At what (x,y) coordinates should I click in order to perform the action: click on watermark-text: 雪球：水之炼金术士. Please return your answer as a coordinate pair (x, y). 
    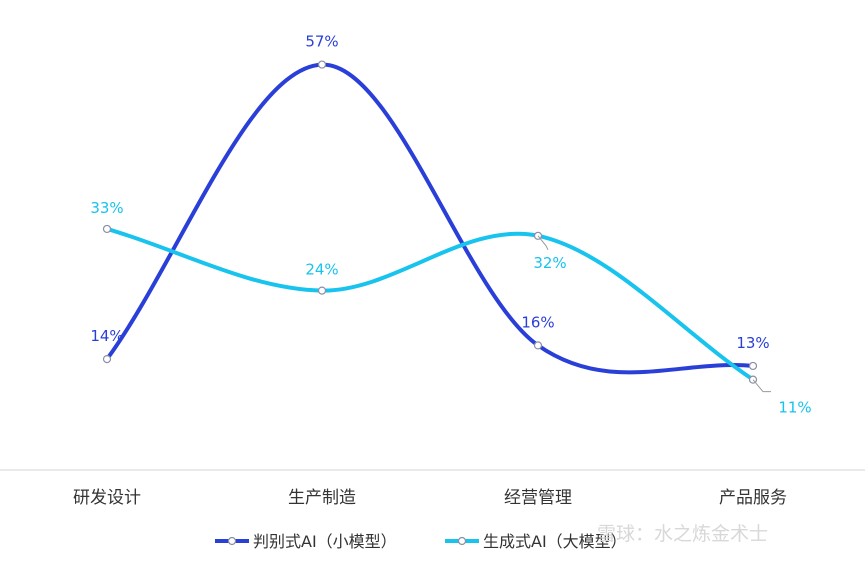
    Looking at the image, I should click on (682, 534).